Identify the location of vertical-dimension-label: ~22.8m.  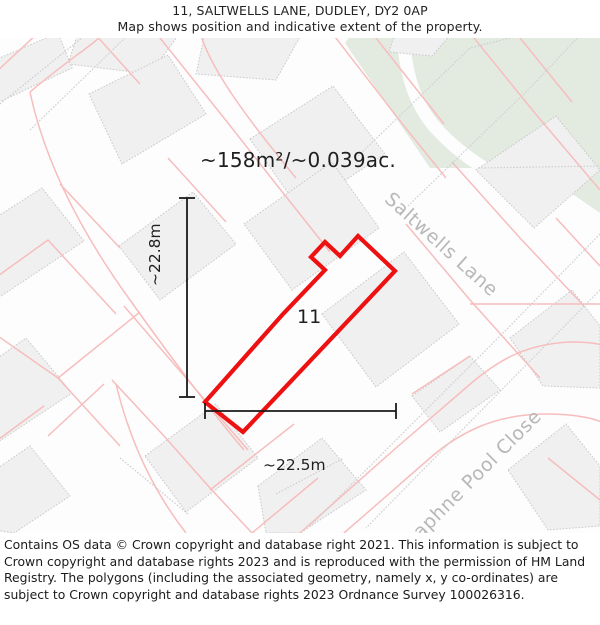
(155, 254).